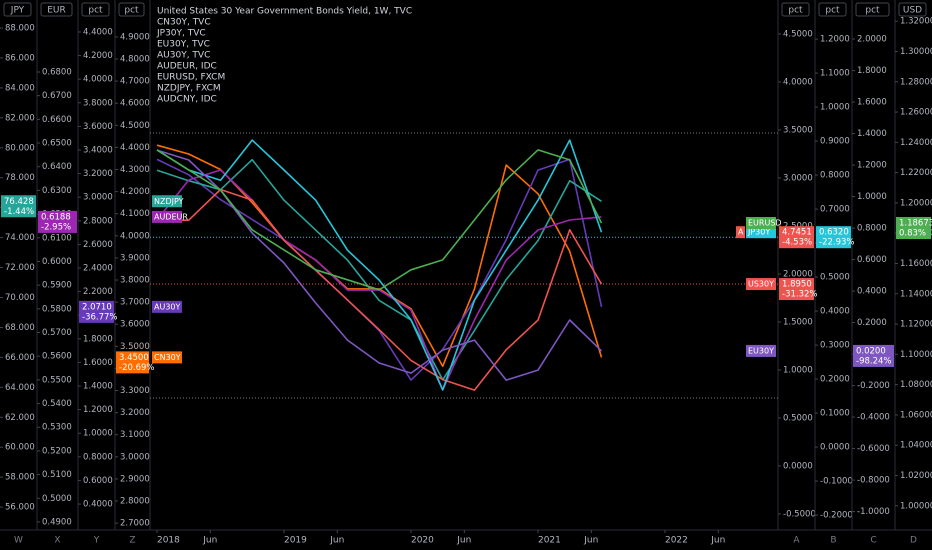 The height and width of the screenshot is (550, 932). I want to click on y-tick-label: 2.9000, so click(135, 479).